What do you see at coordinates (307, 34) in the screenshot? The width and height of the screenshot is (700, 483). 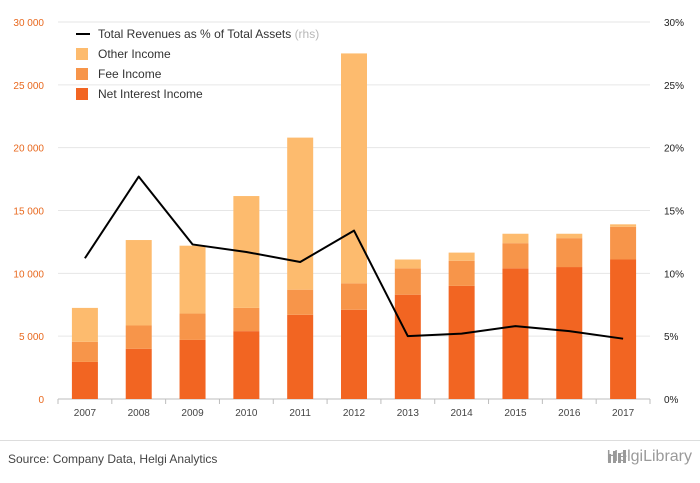 I see `legend-rhs-note: (rhs)` at bounding box center [307, 34].